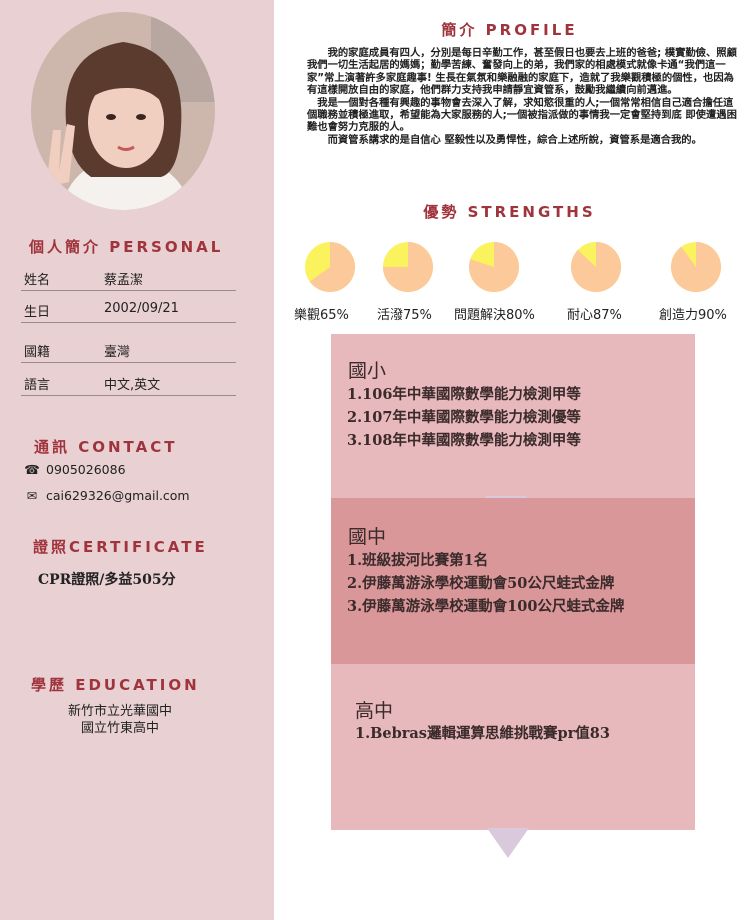 This screenshot has width=745, height=920. I want to click on timeline-item: 1.Bebras邏輯運算思維挑戰賽pr值83, so click(482, 733).